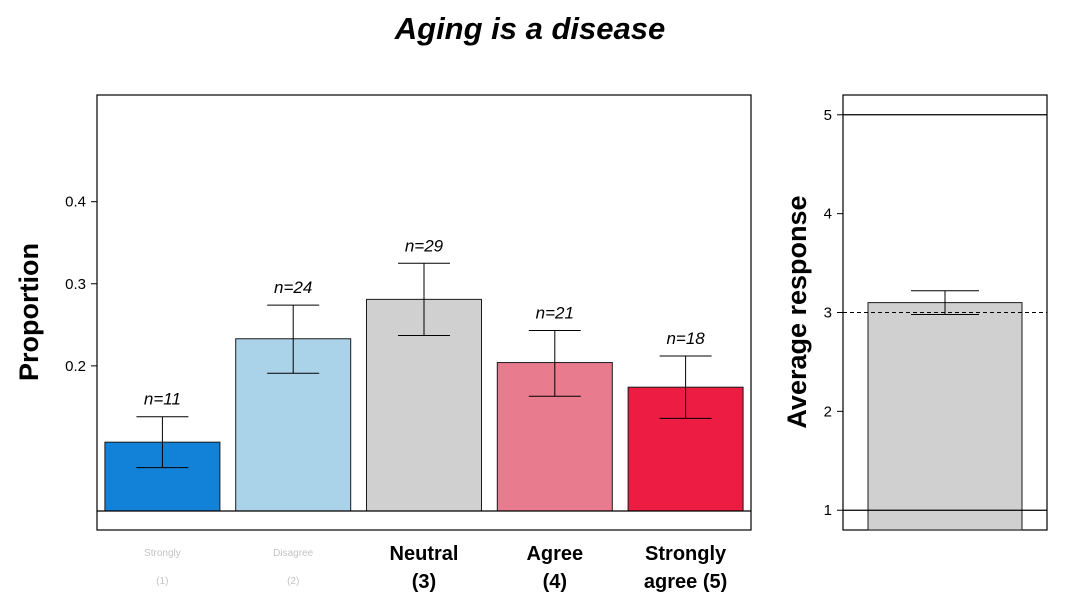 The height and width of the screenshot is (612, 1080). What do you see at coordinates (828, 411) in the screenshot?
I see `right-y-tick-label: 2` at bounding box center [828, 411].